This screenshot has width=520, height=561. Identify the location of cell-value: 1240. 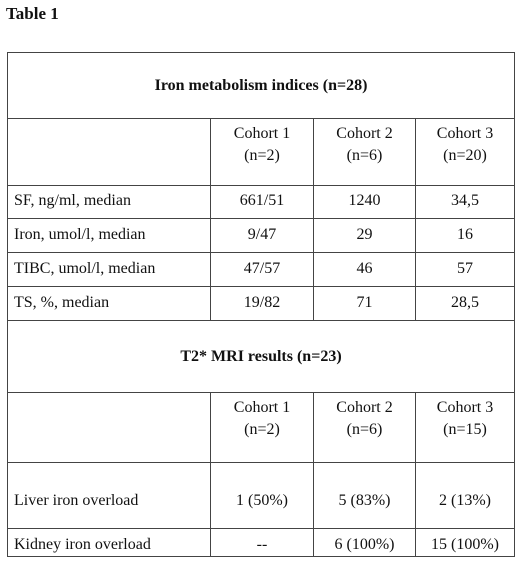
(364, 202).